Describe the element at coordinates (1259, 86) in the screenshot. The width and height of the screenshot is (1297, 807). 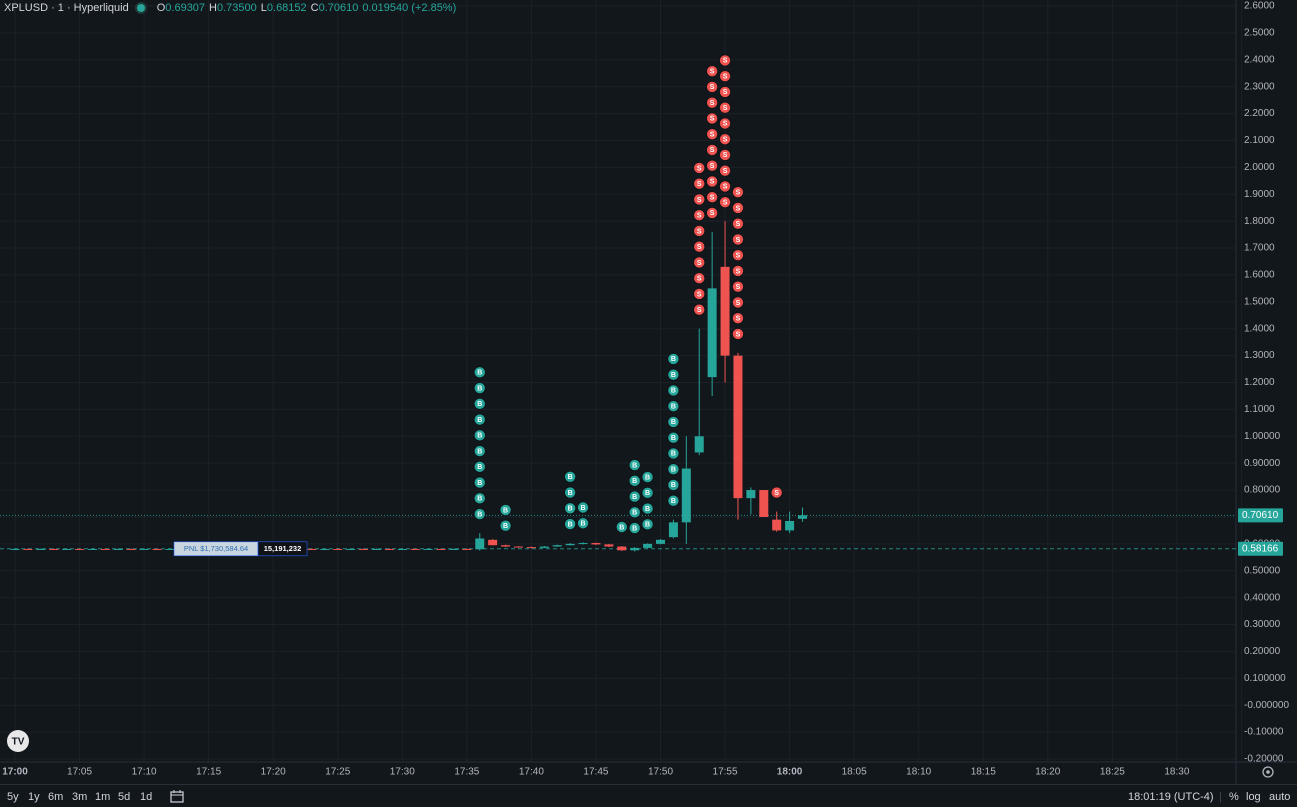
I see `y-tick-label: 2.3000` at that location.